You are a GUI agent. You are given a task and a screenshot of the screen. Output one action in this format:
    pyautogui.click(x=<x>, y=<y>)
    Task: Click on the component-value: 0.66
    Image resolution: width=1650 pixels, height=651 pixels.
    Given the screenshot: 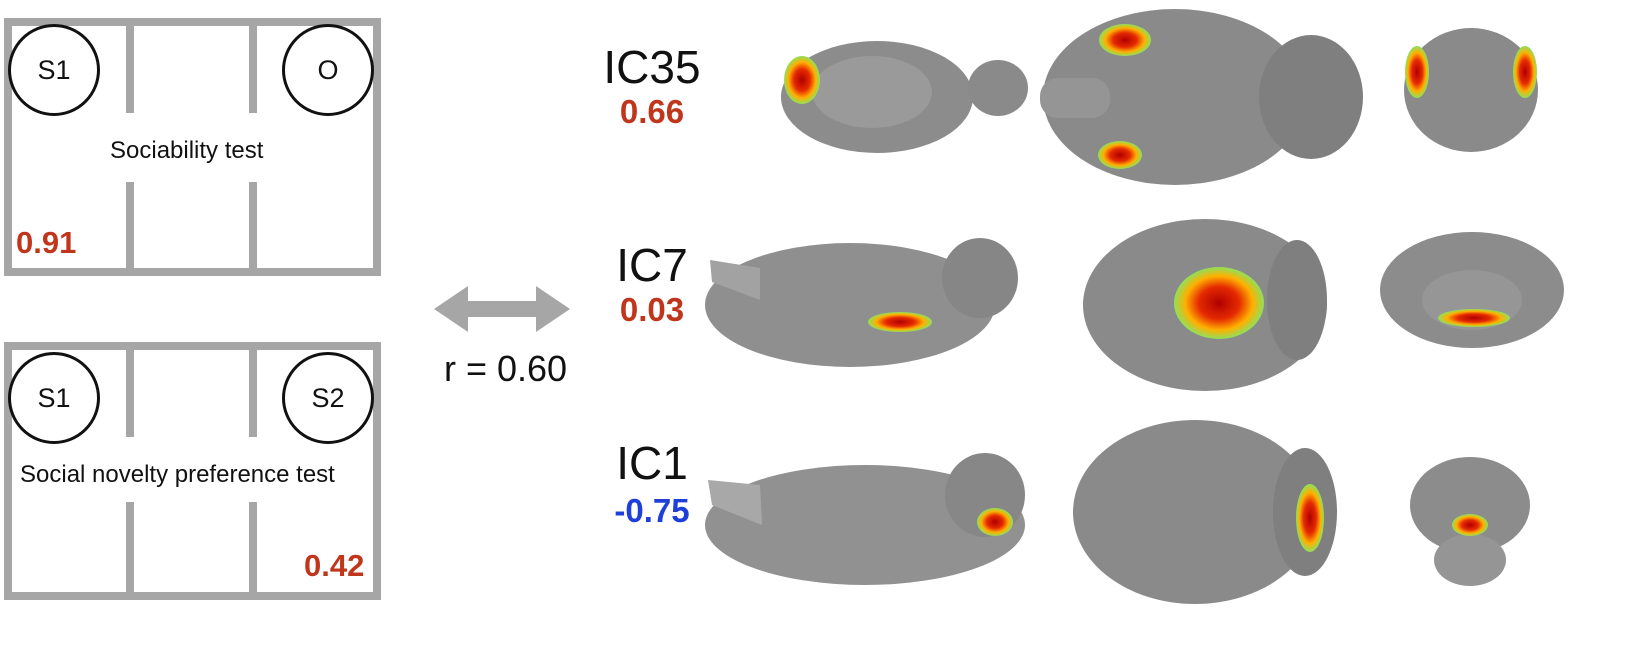 What is the action you would take?
    pyautogui.click(x=652, y=111)
    